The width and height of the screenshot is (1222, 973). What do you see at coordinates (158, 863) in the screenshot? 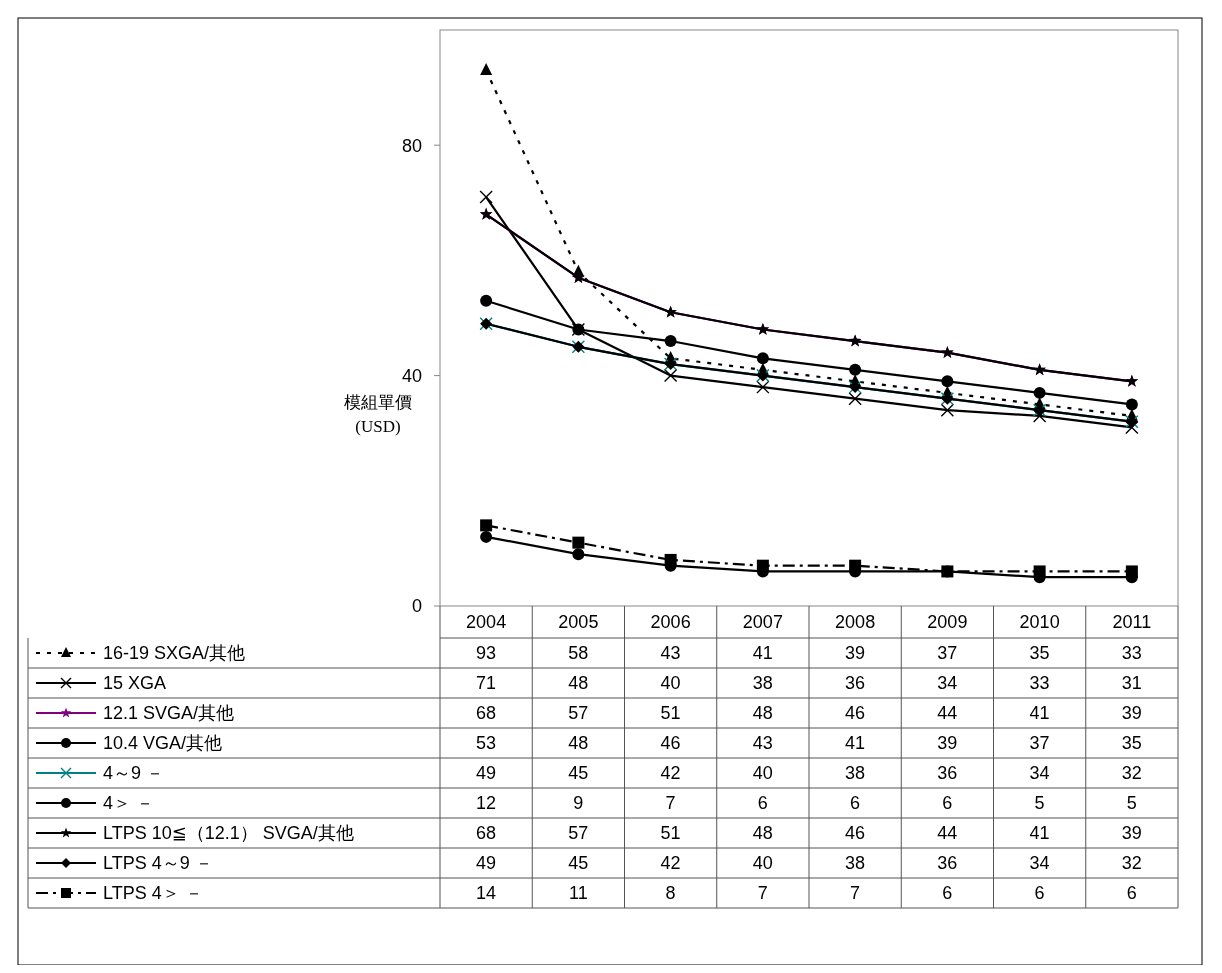
I see `legend-label: LTPS 4～9 －` at bounding box center [158, 863].